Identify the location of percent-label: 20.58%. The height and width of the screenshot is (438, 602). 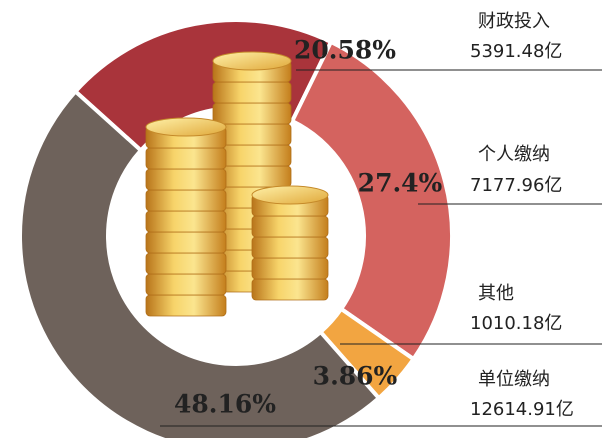
(345, 50).